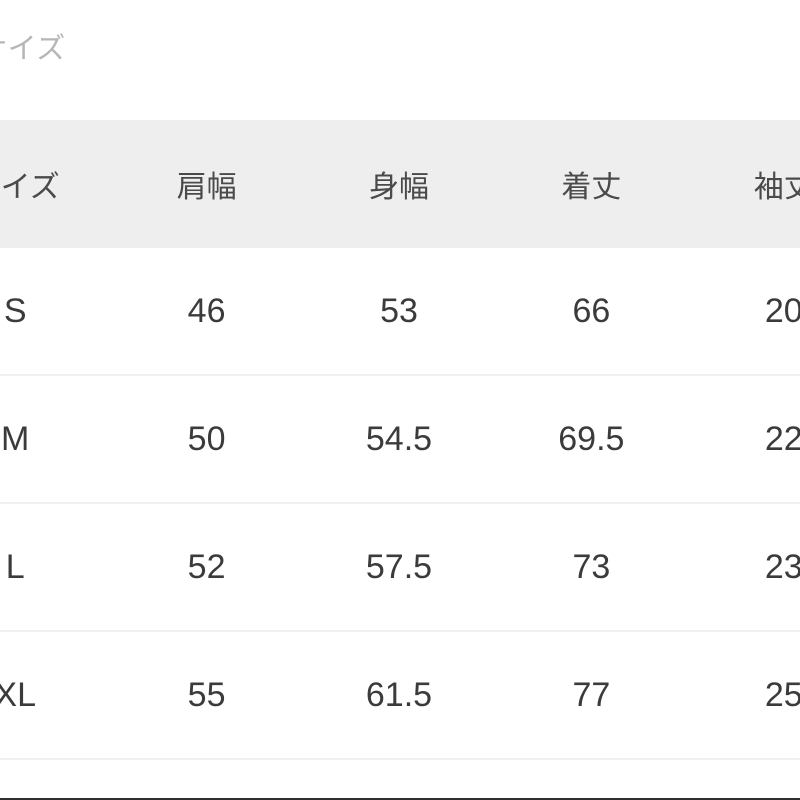 Image resolution: width=800 pixels, height=800 pixels. I want to click on cell-chest: 61.5, so click(399, 695).